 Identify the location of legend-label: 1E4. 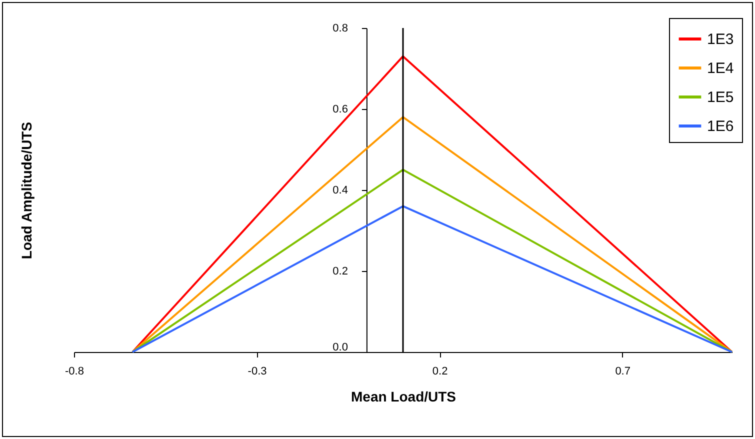
(720, 68).